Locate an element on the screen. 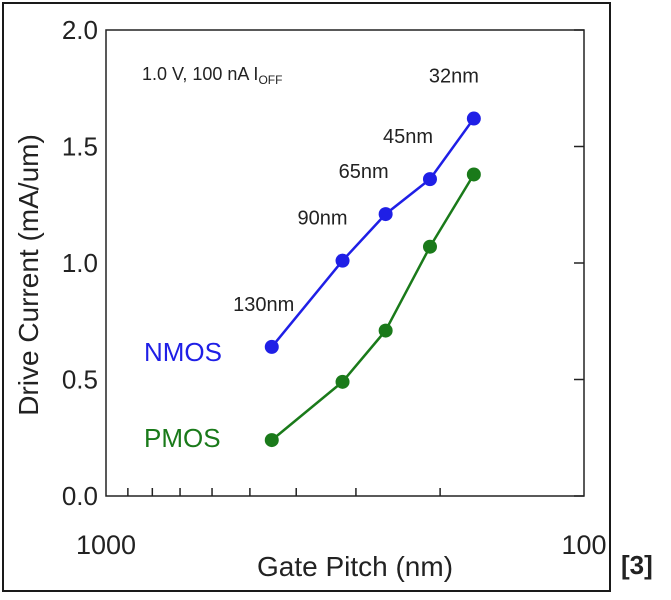  x-axis-label: Gate Pitch (nm) is located at coordinates (355, 566).